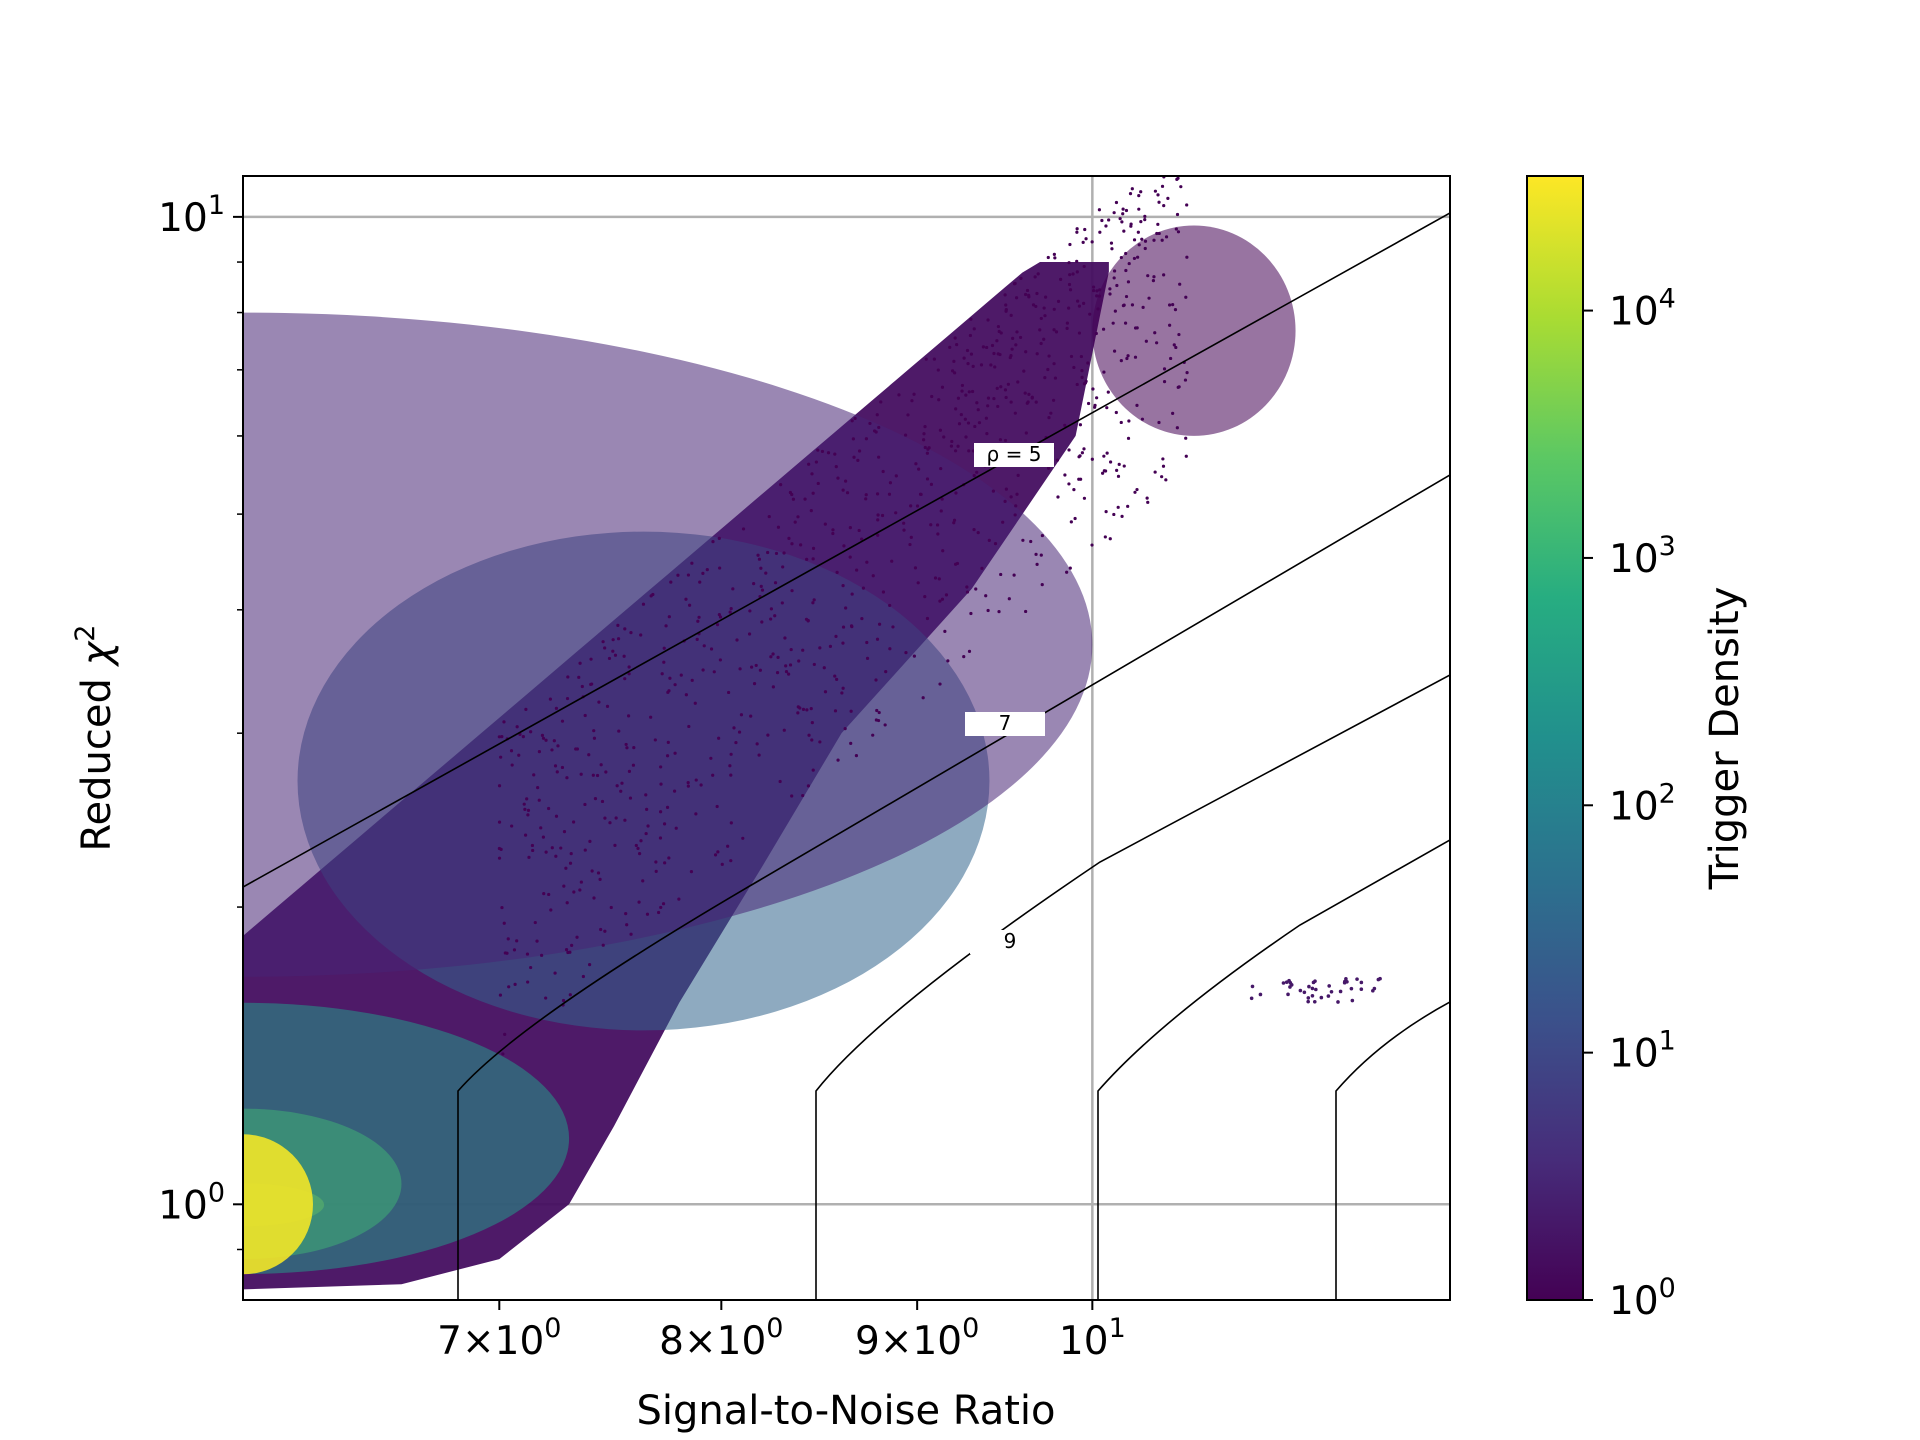 The image size is (1920, 1440). Describe the element at coordinates (191, 215) in the screenshot. I see `y-tick-label: 101` at that location.